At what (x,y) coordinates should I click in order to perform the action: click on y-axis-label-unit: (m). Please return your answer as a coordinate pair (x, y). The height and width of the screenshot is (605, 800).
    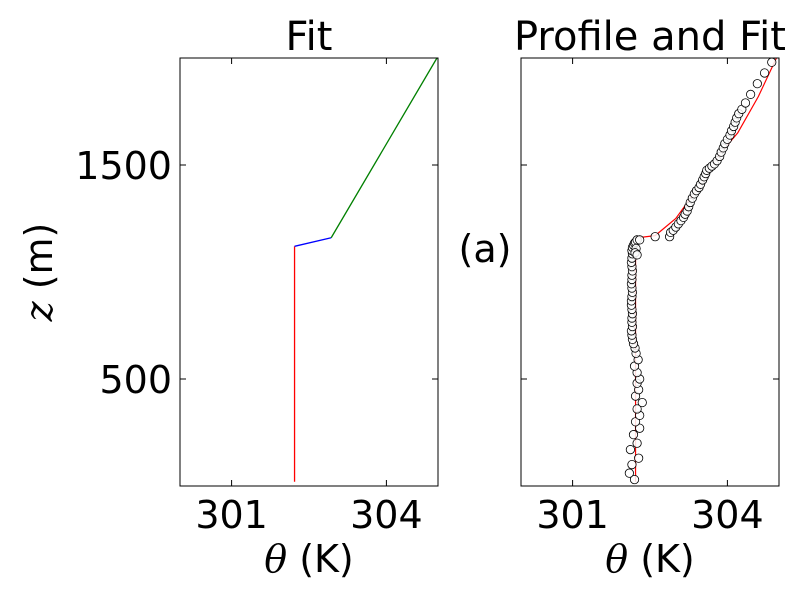
    Looking at the image, I should click on (39, 262).